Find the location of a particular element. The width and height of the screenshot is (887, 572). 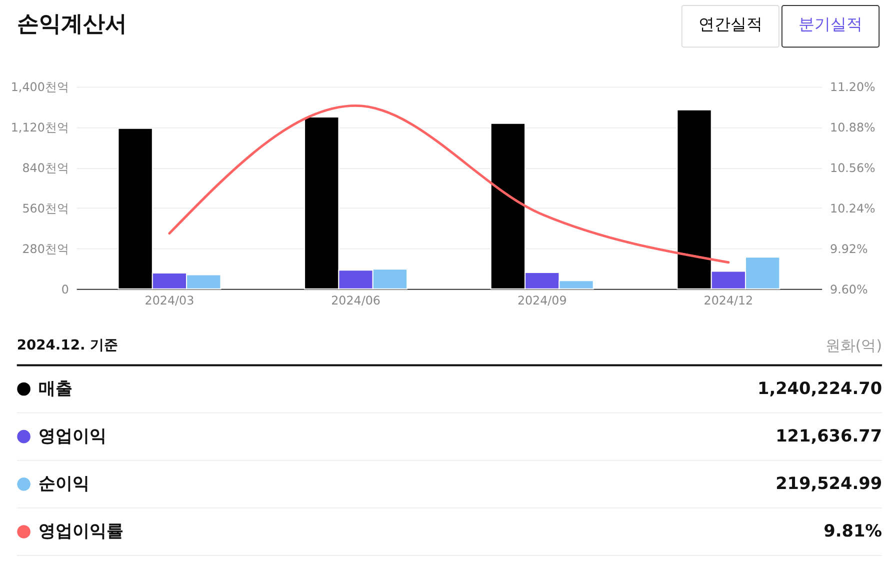

y2-tick-label: 10.88% is located at coordinates (853, 127).